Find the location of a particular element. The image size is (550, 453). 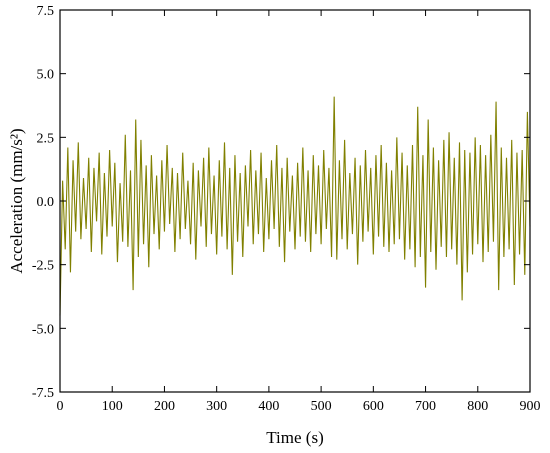

y-tick-label: 2.5 is located at coordinates (46, 138).